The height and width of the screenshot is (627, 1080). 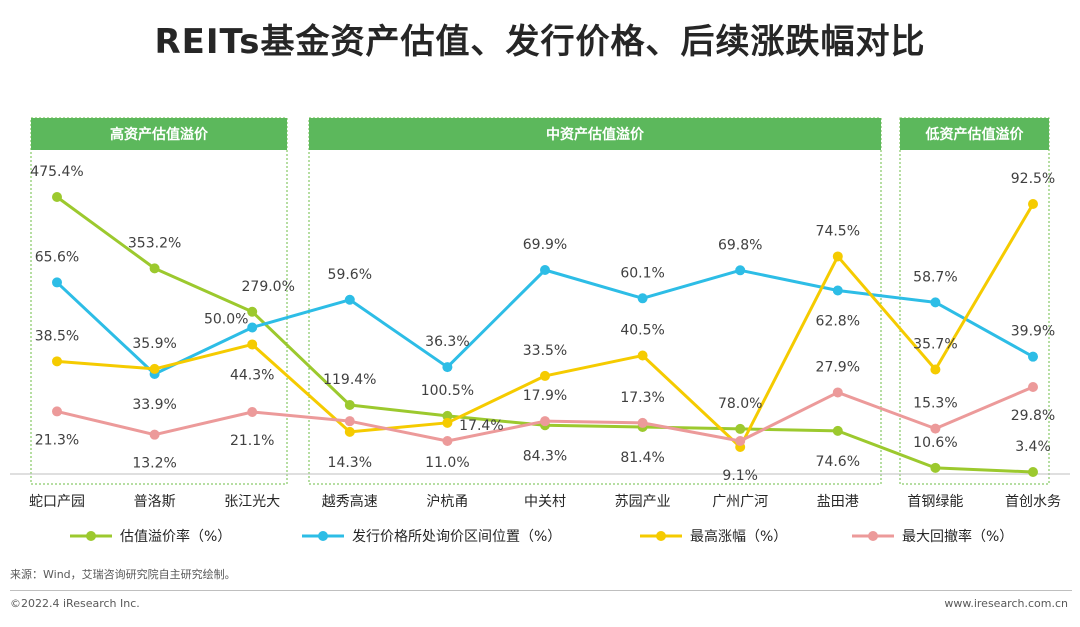 What do you see at coordinates (1033, 447) in the screenshot?
I see `data-label-premium: 3.4%` at bounding box center [1033, 447].